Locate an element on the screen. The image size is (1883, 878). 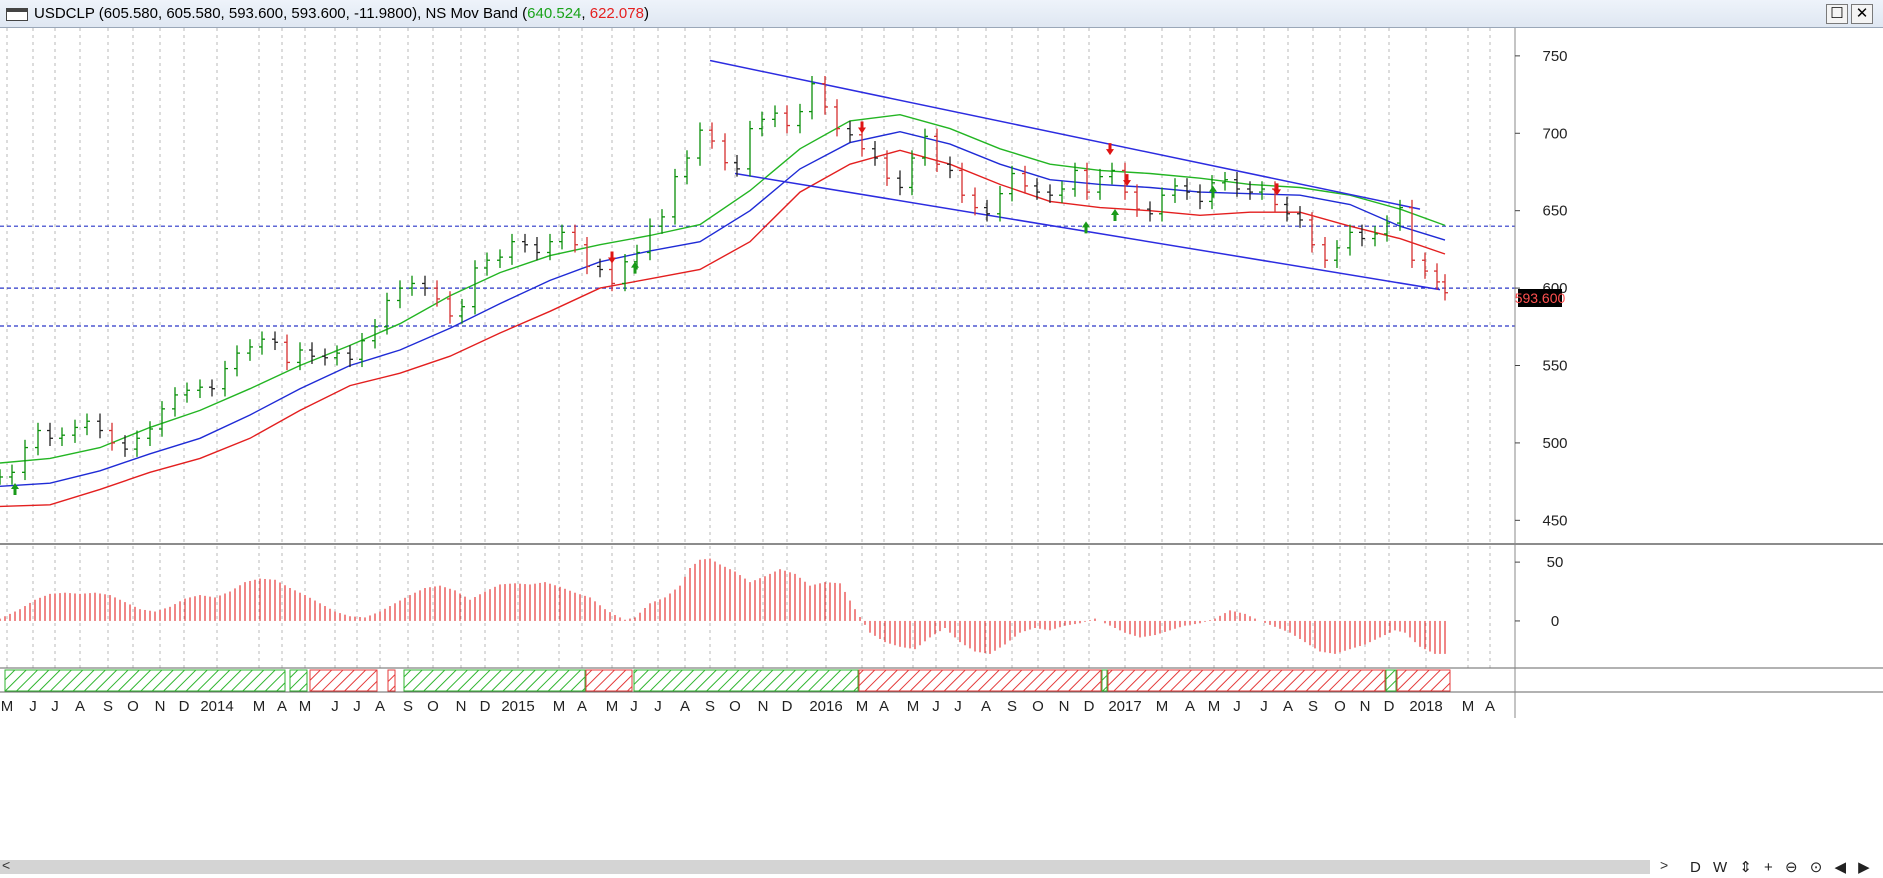
symbol-label: USDCLP is located at coordinates (64, 13).